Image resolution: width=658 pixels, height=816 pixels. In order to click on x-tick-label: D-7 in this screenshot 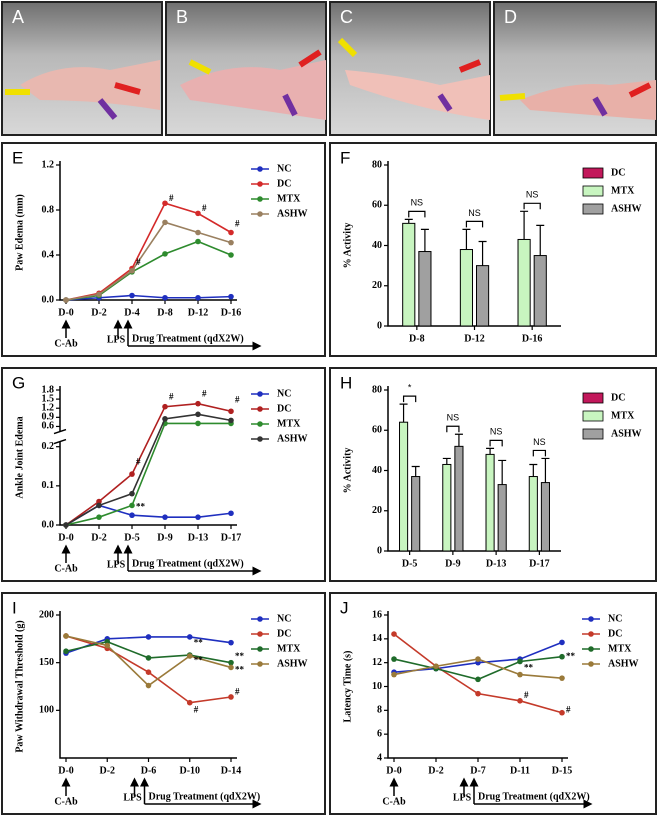, I will do `click(478, 770)`.